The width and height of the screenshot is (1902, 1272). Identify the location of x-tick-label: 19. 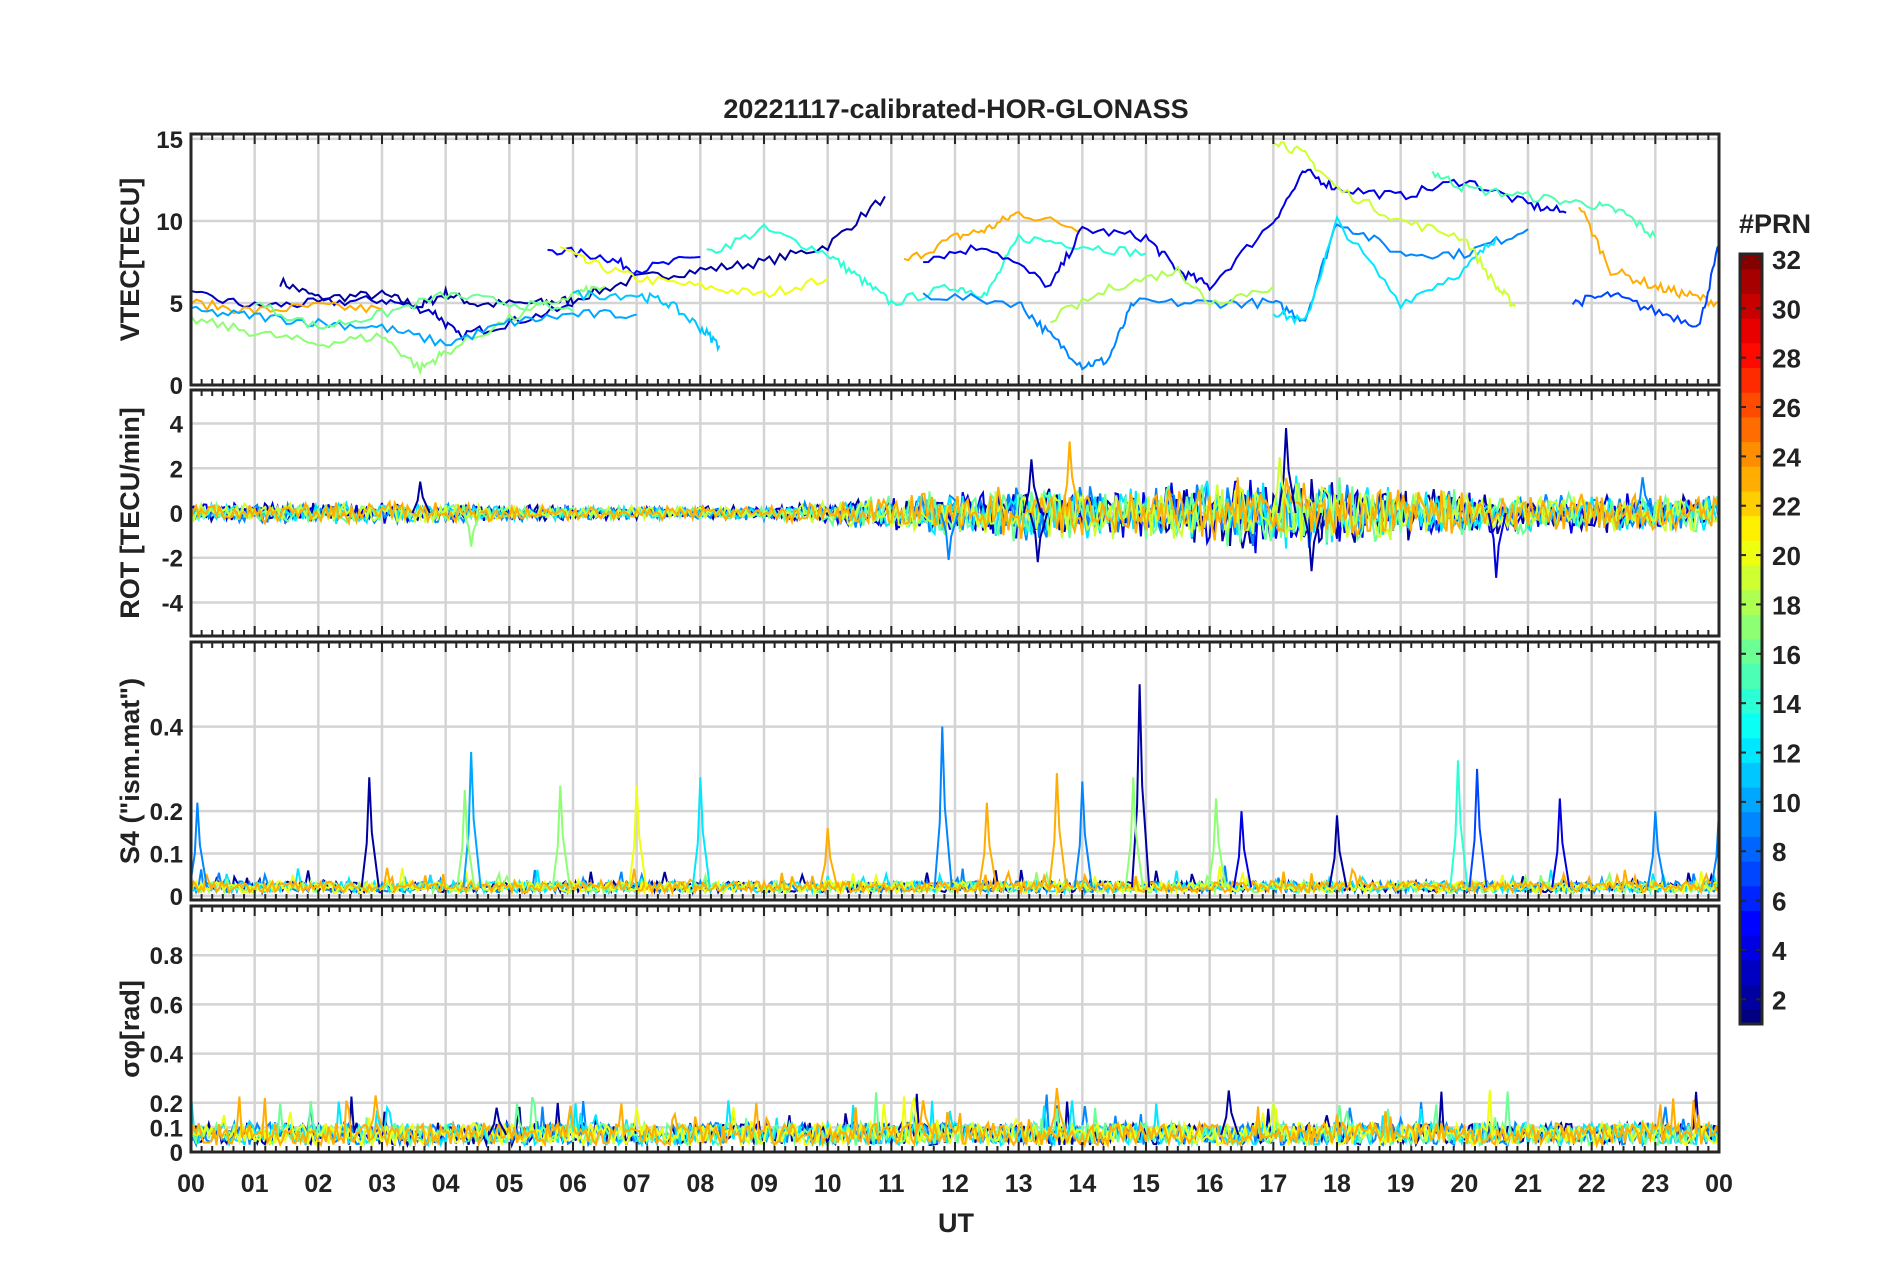
(1401, 1184).